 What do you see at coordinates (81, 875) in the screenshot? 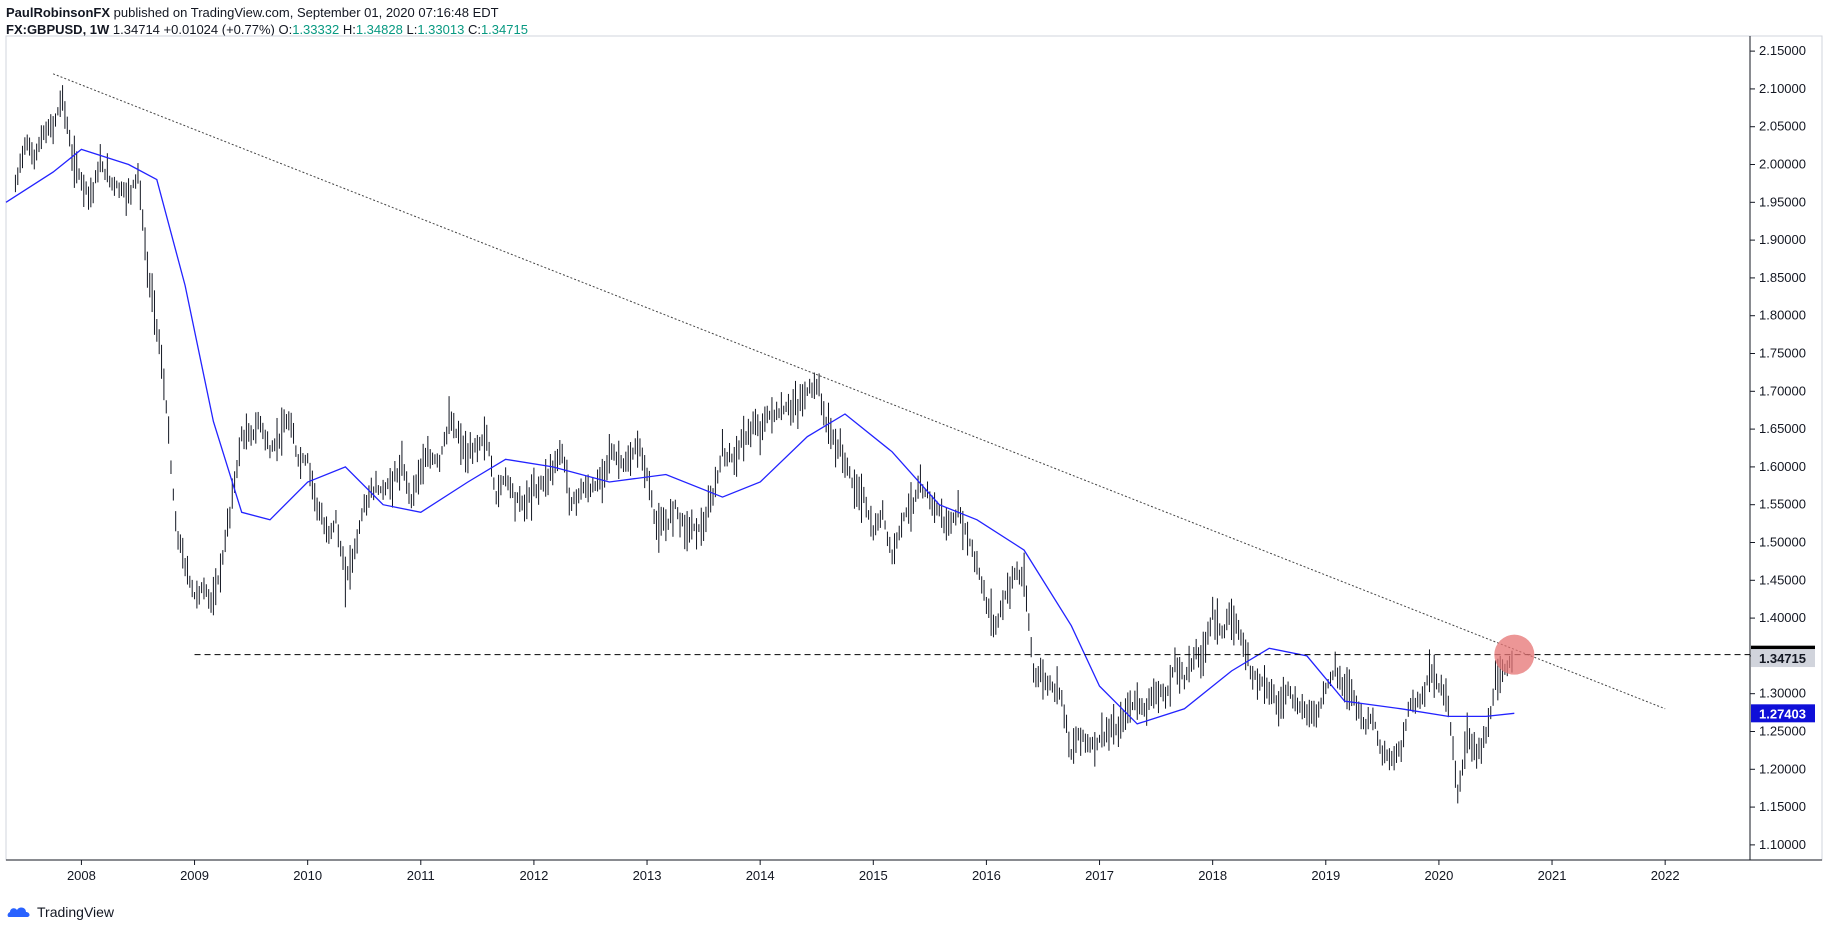
I see `time-tick-label: 2008` at bounding box center [81, 875].